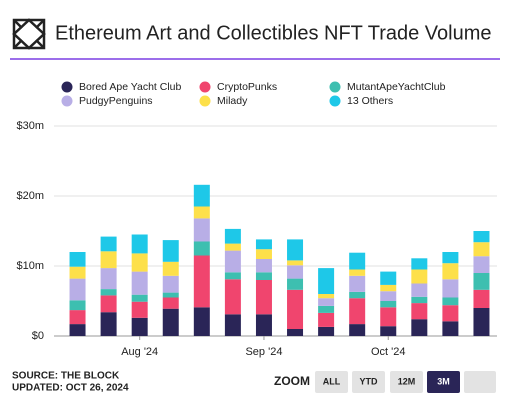 The height and width of the screenshot is (400, 512). Describe the element at coordinates (232, 101) in the screenshot. I see `legend-label: Milady` at that location.